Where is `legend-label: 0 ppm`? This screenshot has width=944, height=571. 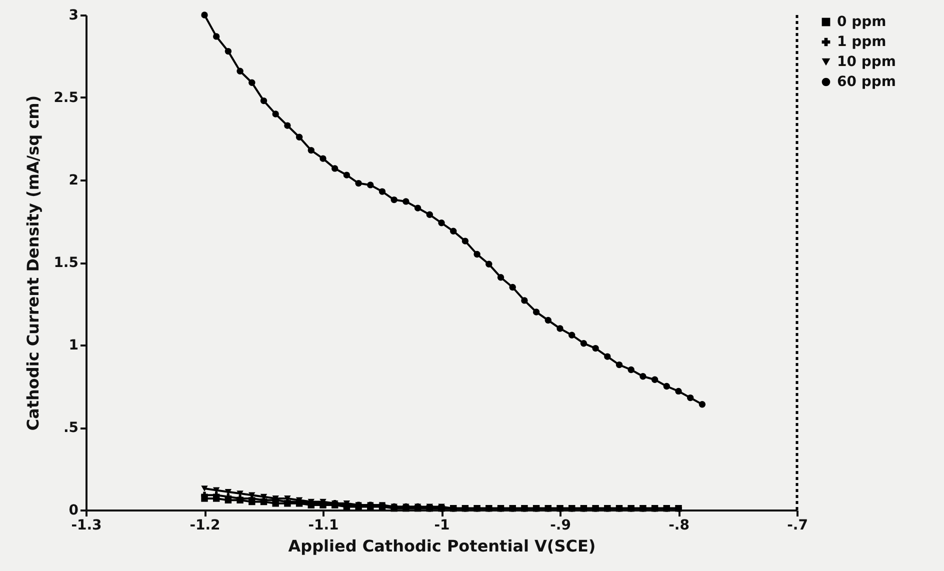 legend-label: 0 ppm is located at coordinates (861, 22).